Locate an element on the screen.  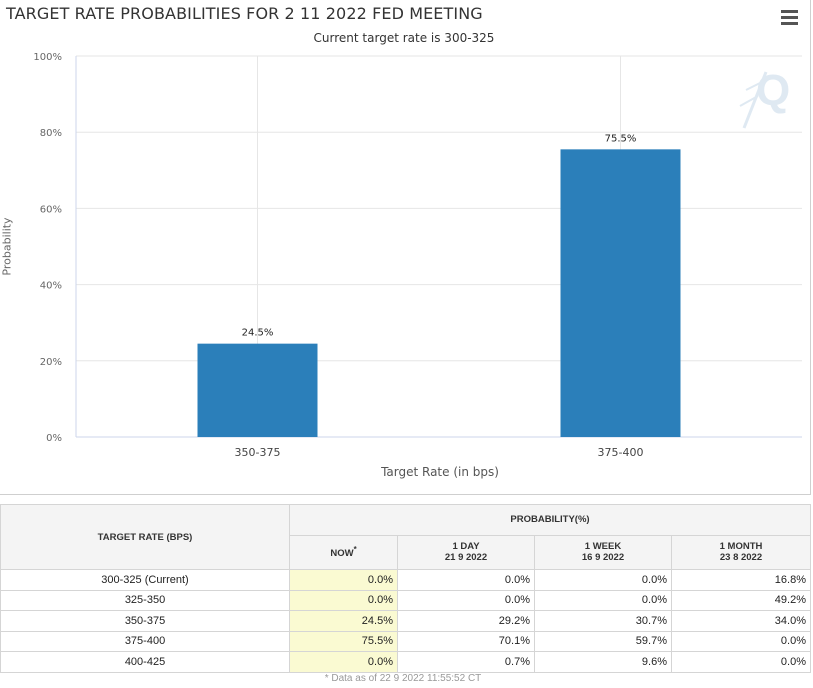
y-tick-label: 100% is located at coordinates (47, 57).